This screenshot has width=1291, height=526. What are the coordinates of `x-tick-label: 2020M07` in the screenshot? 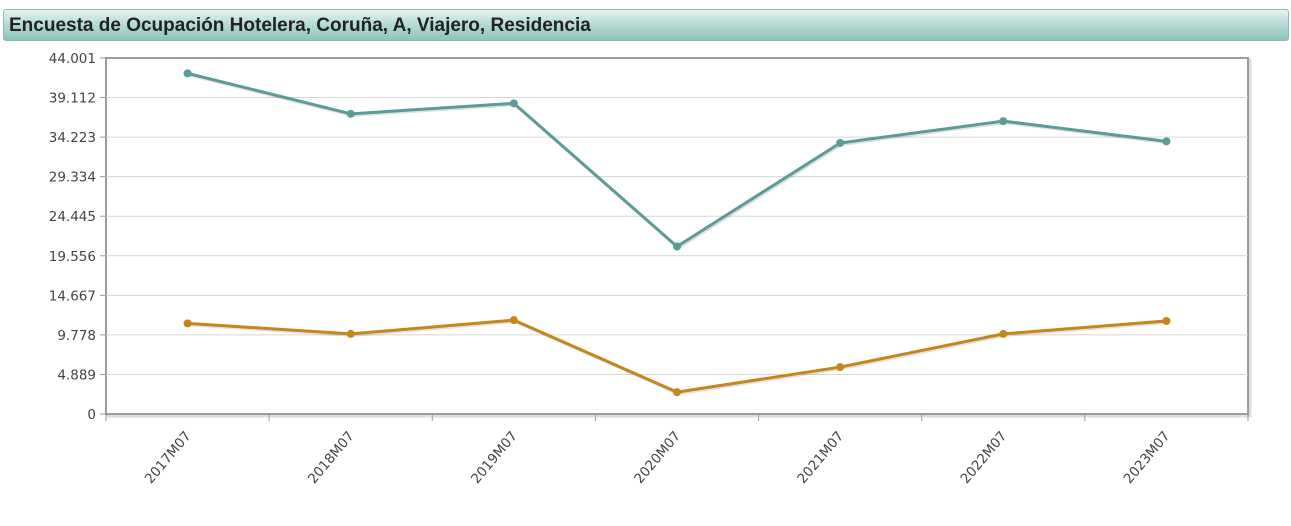 It's located at (657, 457).